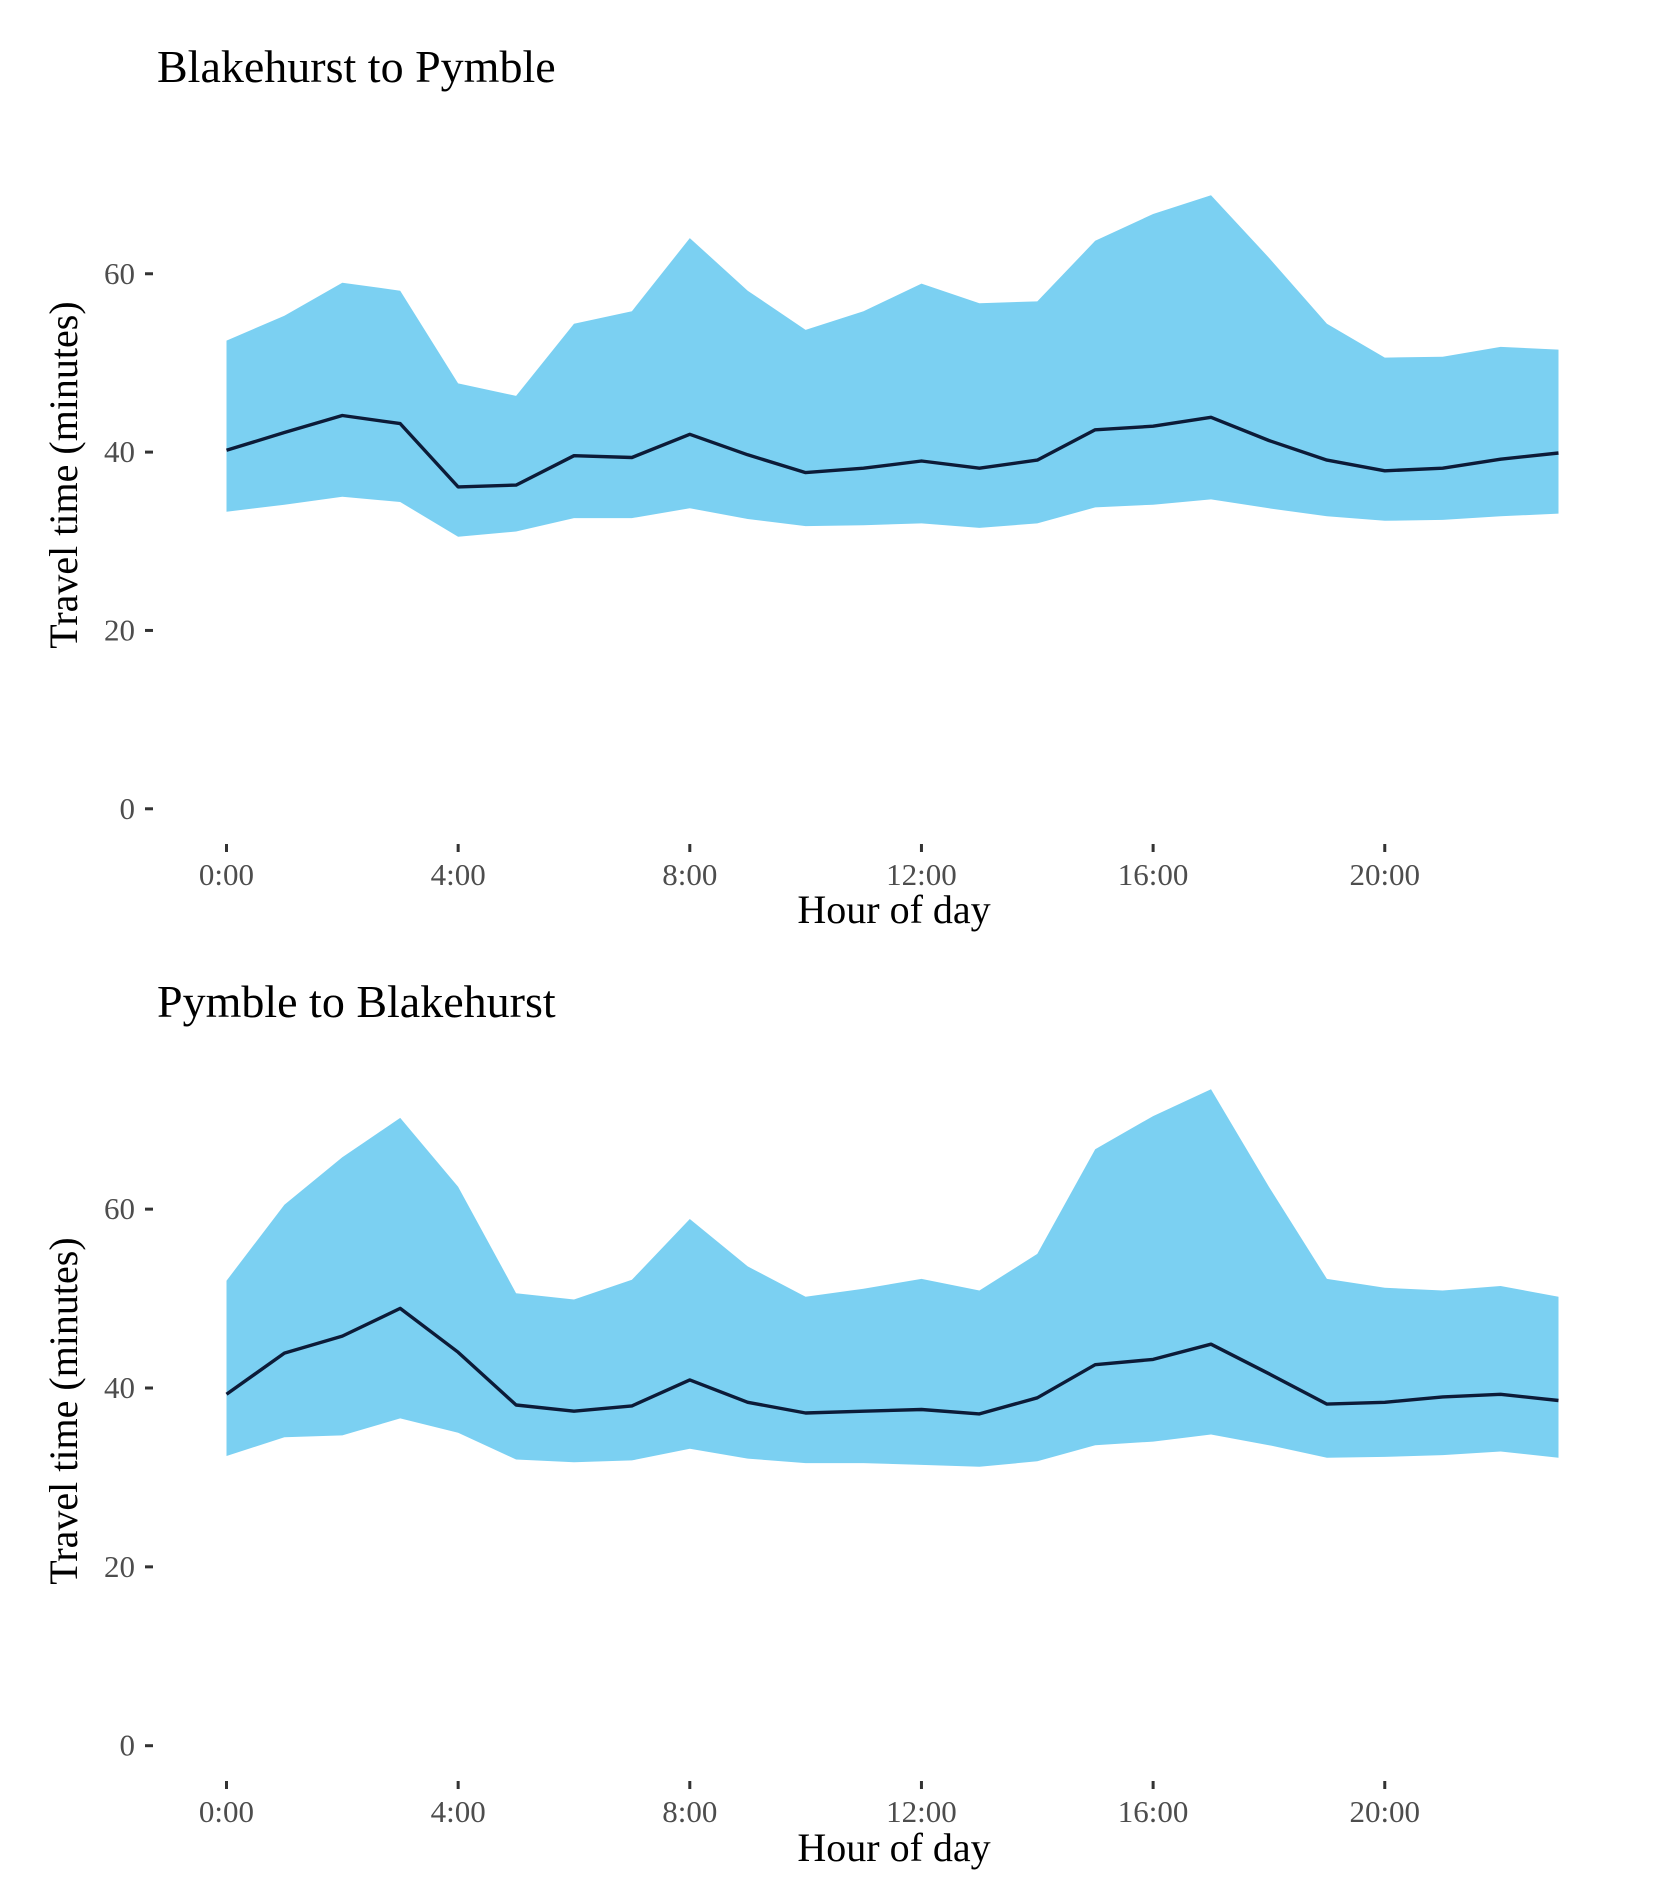 This screenshot has width=1653, height=1889. I want to click on chart-title: Blakehurst to Pymble, so click(356, 66).